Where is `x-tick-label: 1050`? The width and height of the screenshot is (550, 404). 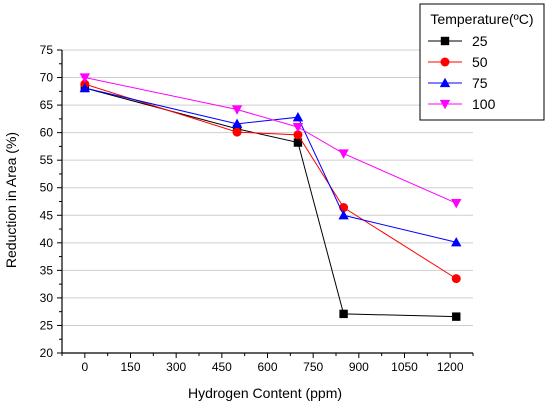 x-tick-label: 1050 is located at coordinates (404, 367).